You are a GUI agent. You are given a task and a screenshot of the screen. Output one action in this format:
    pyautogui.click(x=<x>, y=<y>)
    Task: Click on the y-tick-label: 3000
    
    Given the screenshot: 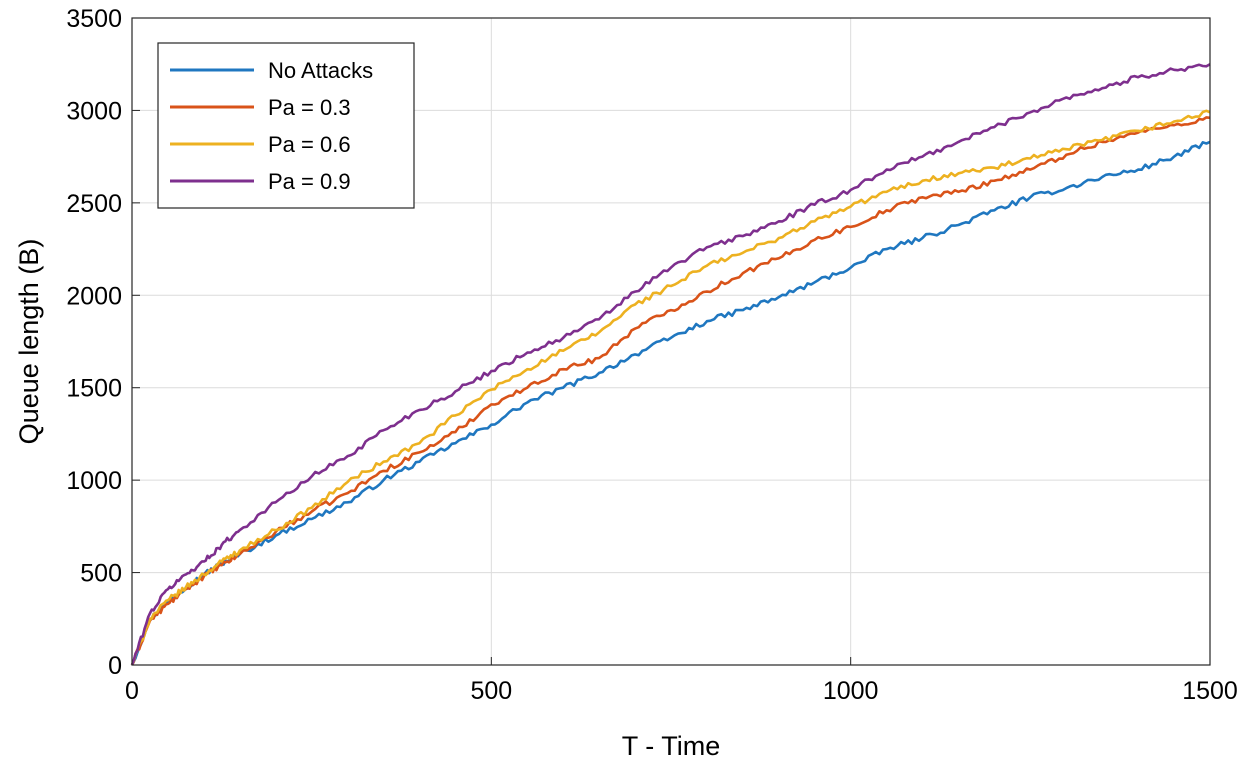 What is the action you would take?
    pyautogui.click(x=94, y=111)
    